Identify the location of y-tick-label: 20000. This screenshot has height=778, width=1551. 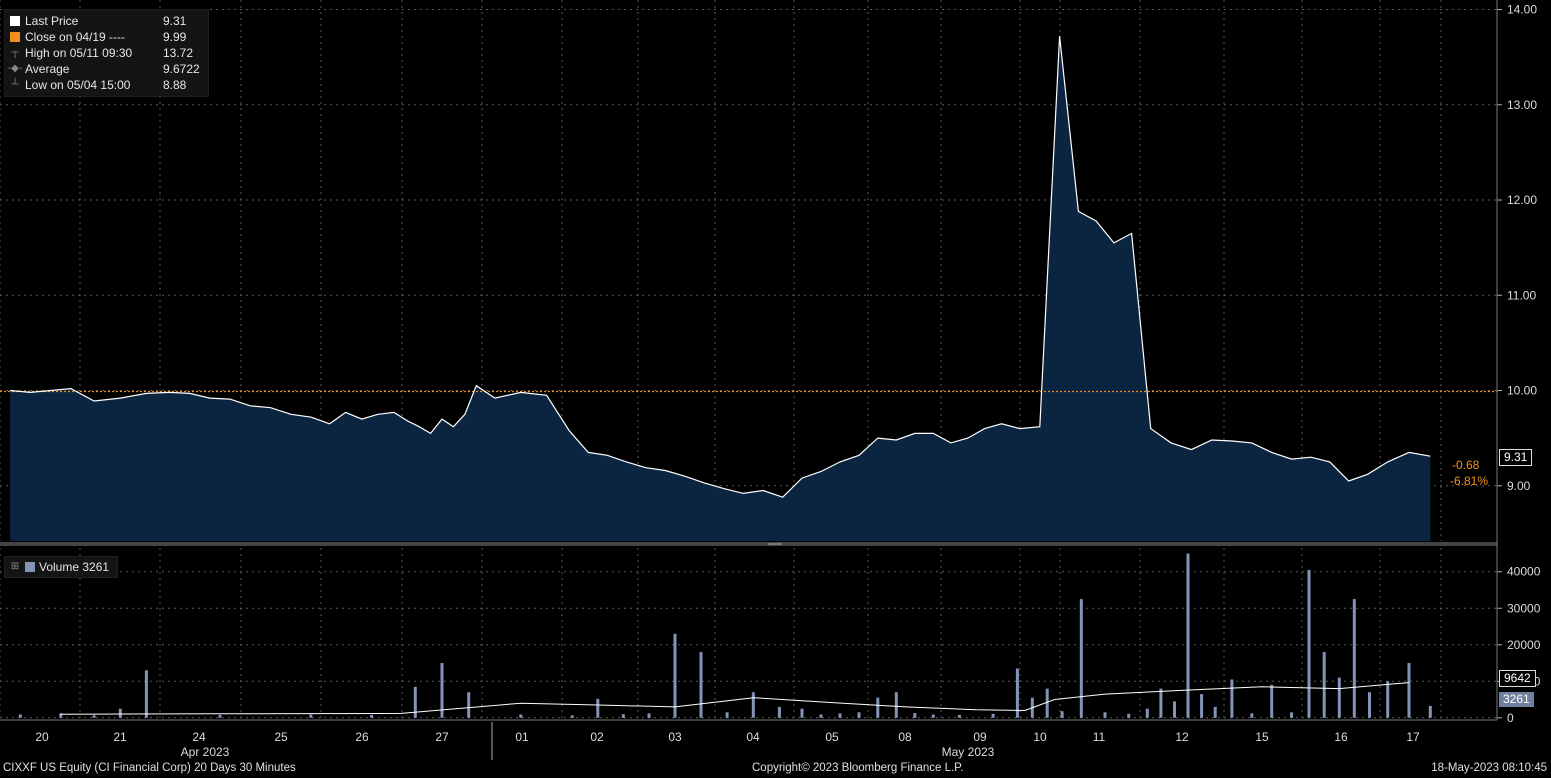
(1524, 645).